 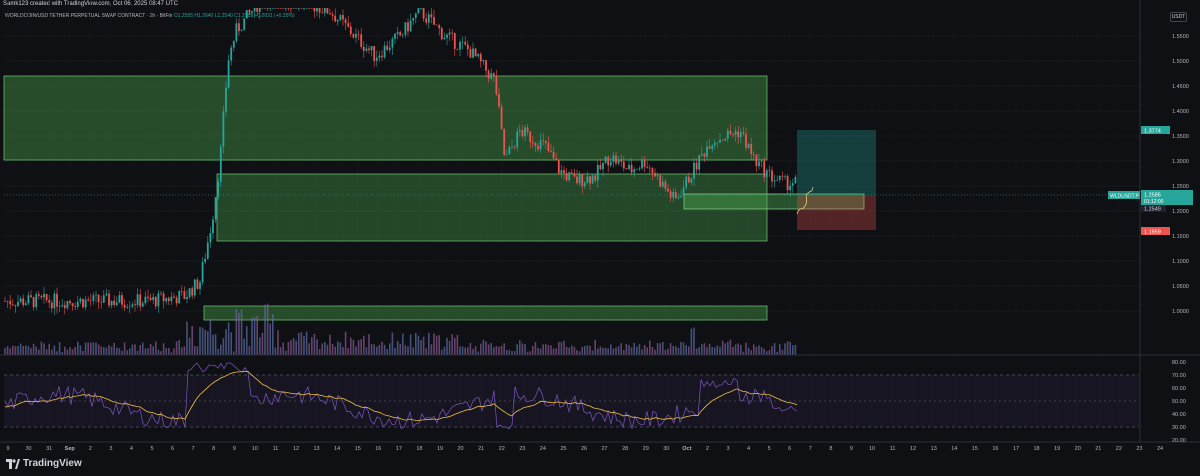 What do you see at coordinates (774, 201) in the screenshot?
I see `entry-zone` at bounding box center [774, 201].